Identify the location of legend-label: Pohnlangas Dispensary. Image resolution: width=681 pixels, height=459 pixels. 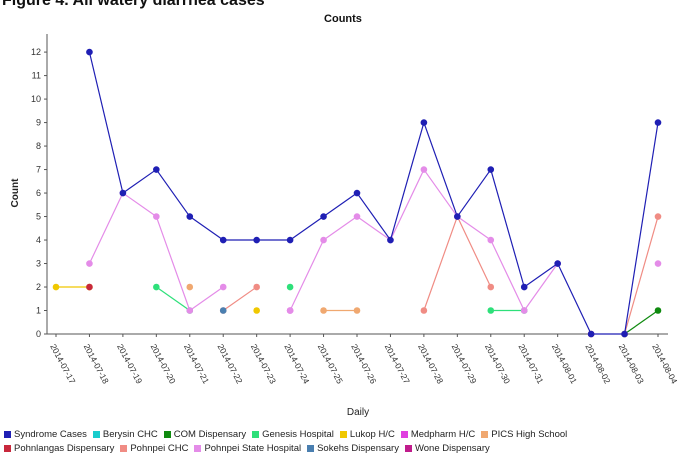
(64, 448).